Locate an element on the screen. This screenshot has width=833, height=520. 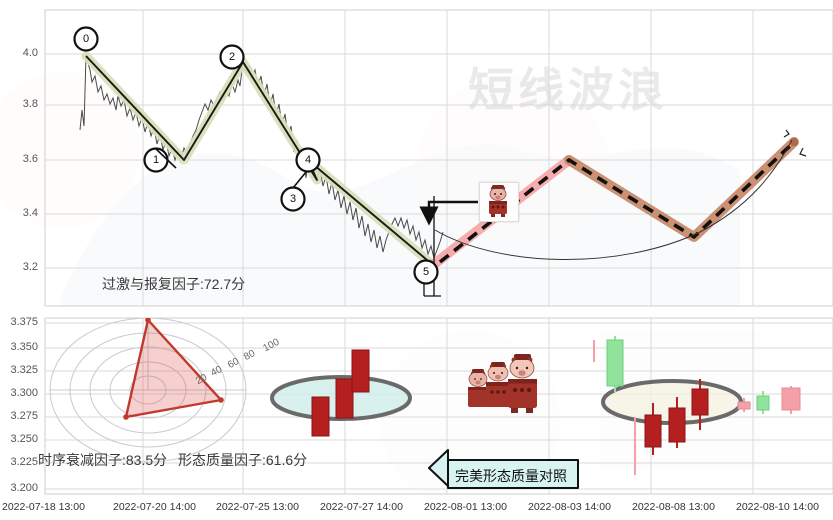
top-ytick-2: 3.6 is located at coordinates (30, 159).